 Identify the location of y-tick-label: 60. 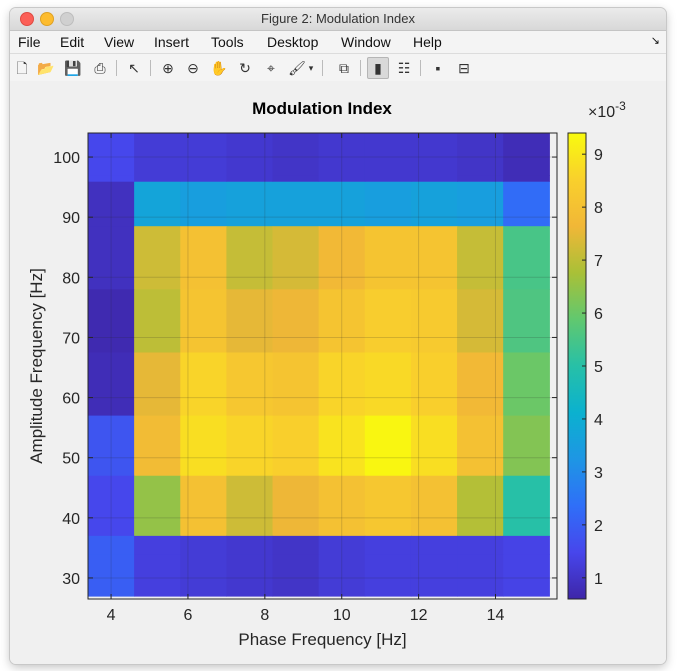
(71, 399).